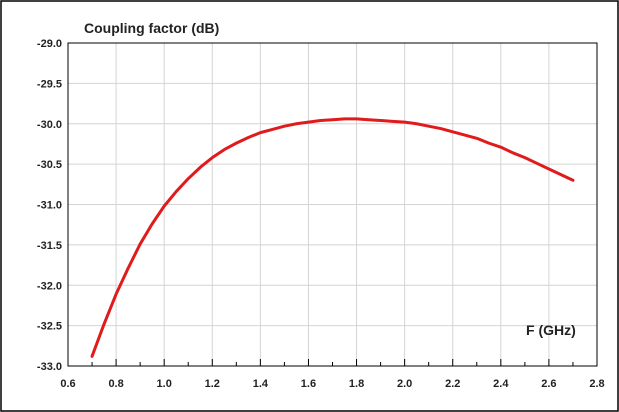  What do you see at coordinates (332, 384) in the screenshot?
I see `x-tick-labels: 0.6 0.8 1.0 1.2 1.4 1.6 1.8 2.0 2.2 2.4 2.6 2.8` at bounding box center [332, 384].